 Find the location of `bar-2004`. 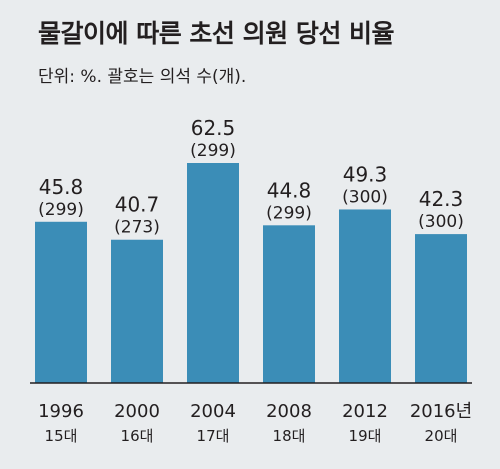

bar-2004 is located at coordinates (213, 273).